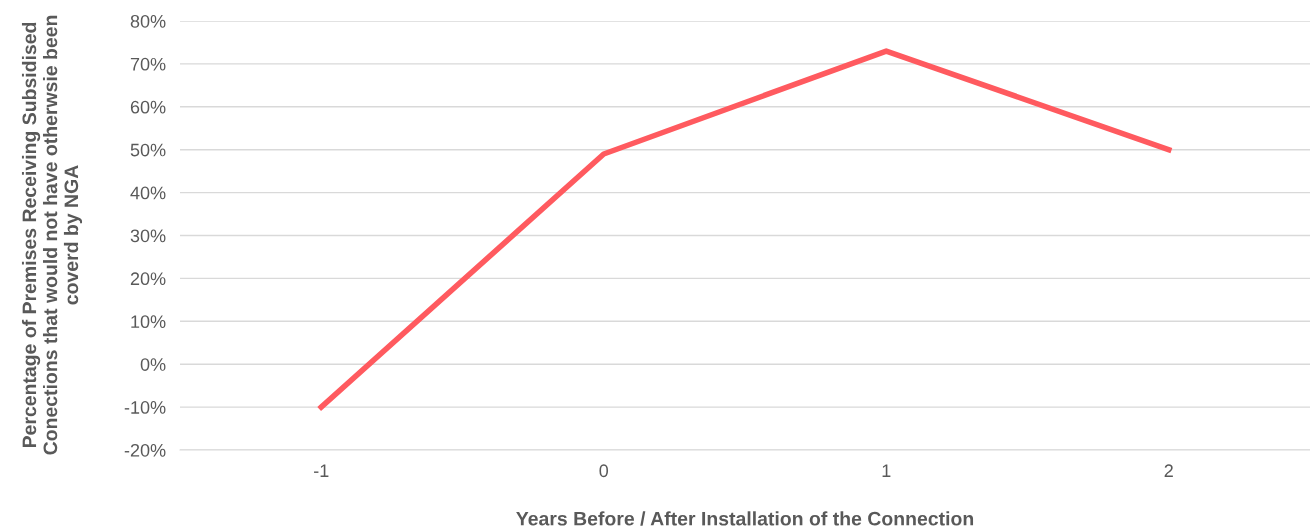 The image size is (1310, 531). I want to click on y-axis-title: Percentage of Premises Receiving Subsidised Conections that would not have otherwsie been coverd by NGA, so click(52, 235).